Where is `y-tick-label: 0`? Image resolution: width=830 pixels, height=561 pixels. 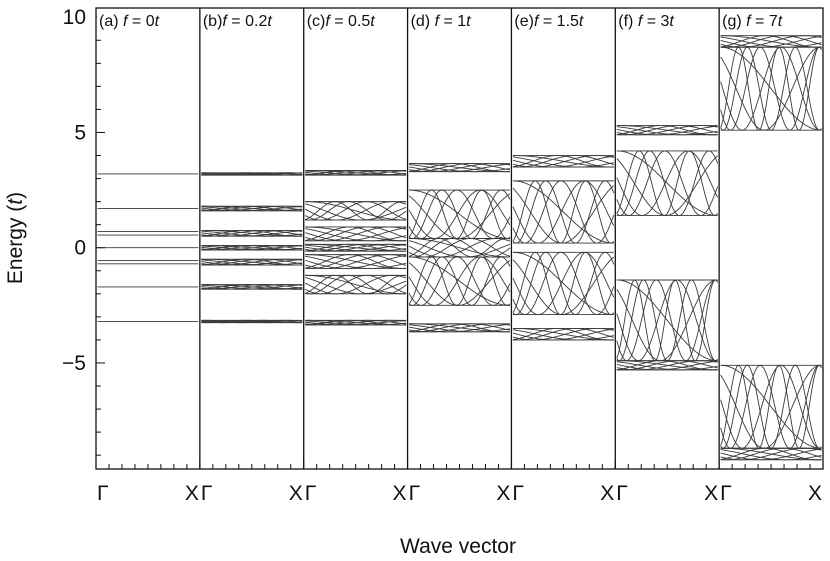 y-tick-label: 0 is located at coordinates (80, 248).